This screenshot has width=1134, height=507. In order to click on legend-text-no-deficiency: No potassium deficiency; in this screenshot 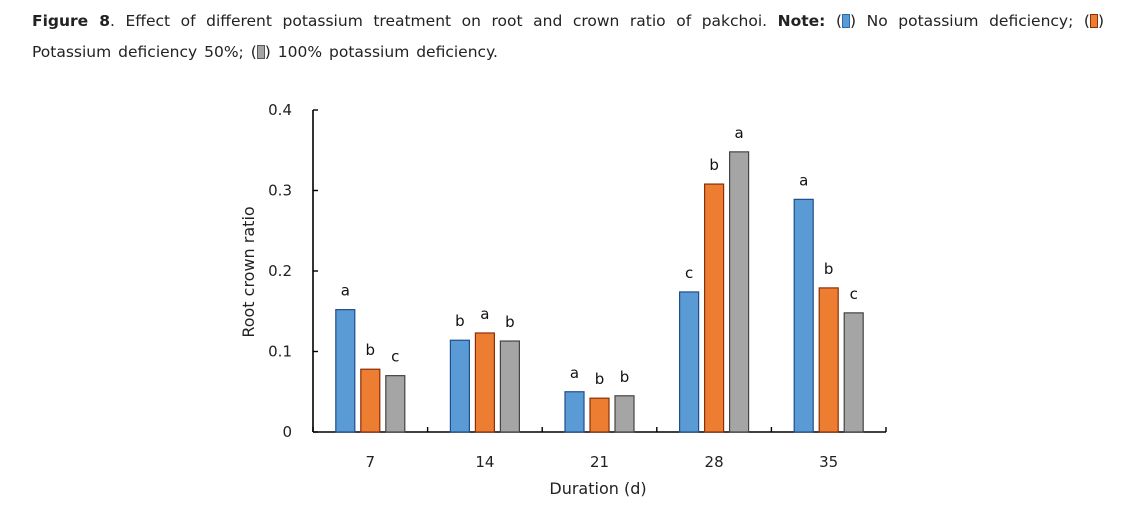, I will do `click(970, 21)`.